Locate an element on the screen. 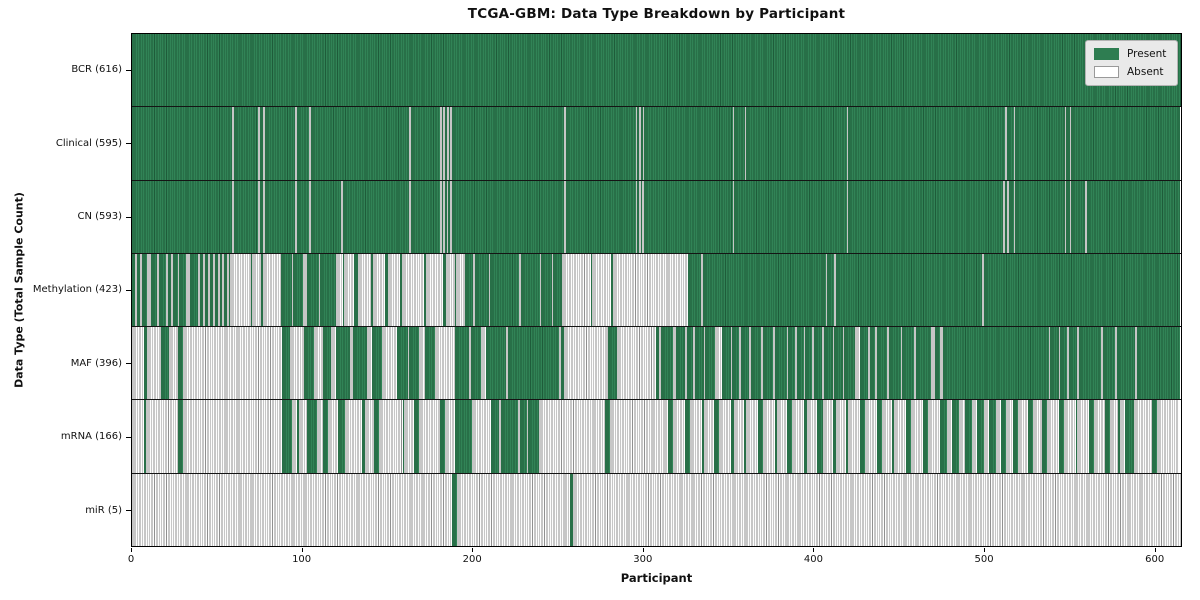  heatmap-row-mrna is located at coordinates (656, 436).